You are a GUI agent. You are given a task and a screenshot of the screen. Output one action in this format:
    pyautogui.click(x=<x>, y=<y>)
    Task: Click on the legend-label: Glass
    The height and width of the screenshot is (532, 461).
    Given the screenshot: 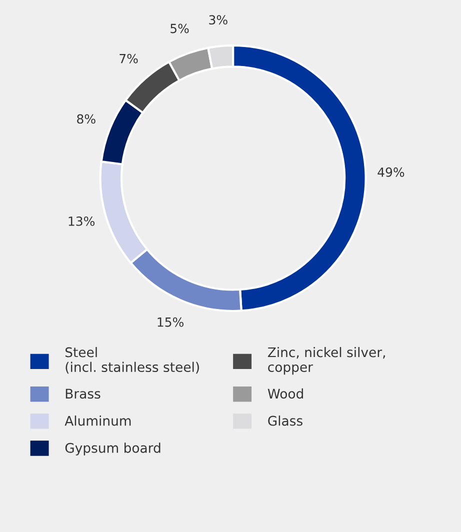 What is the action you would take?
    pyautogui.click(x=285, y=421)
    